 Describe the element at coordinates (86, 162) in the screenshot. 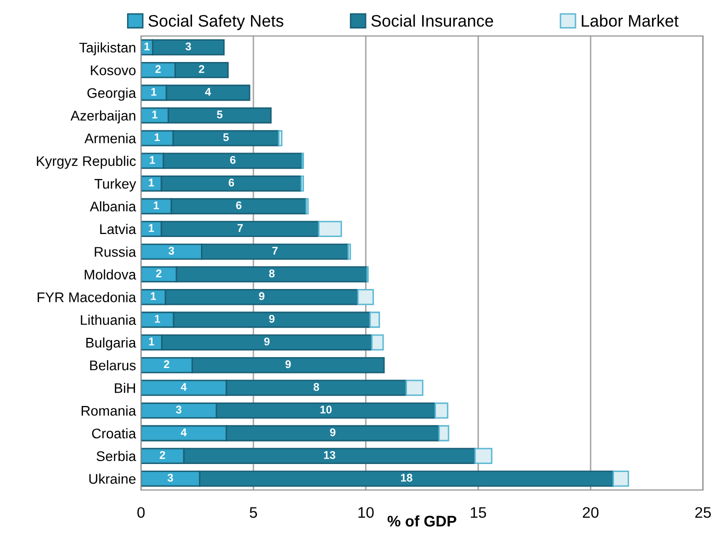

I see `y-tick-label: Kyrgyz Republic` at that location.